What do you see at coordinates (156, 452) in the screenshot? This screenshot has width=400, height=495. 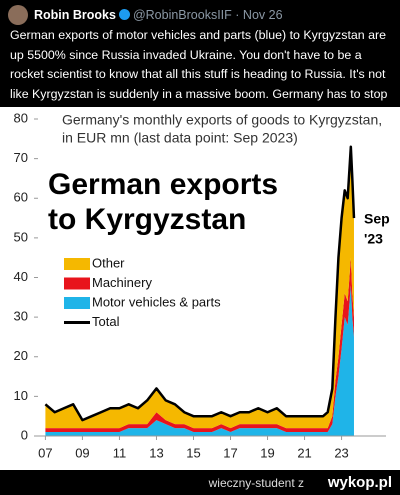 I see `x-tick-label: 13` at bounding box center [156, 452].